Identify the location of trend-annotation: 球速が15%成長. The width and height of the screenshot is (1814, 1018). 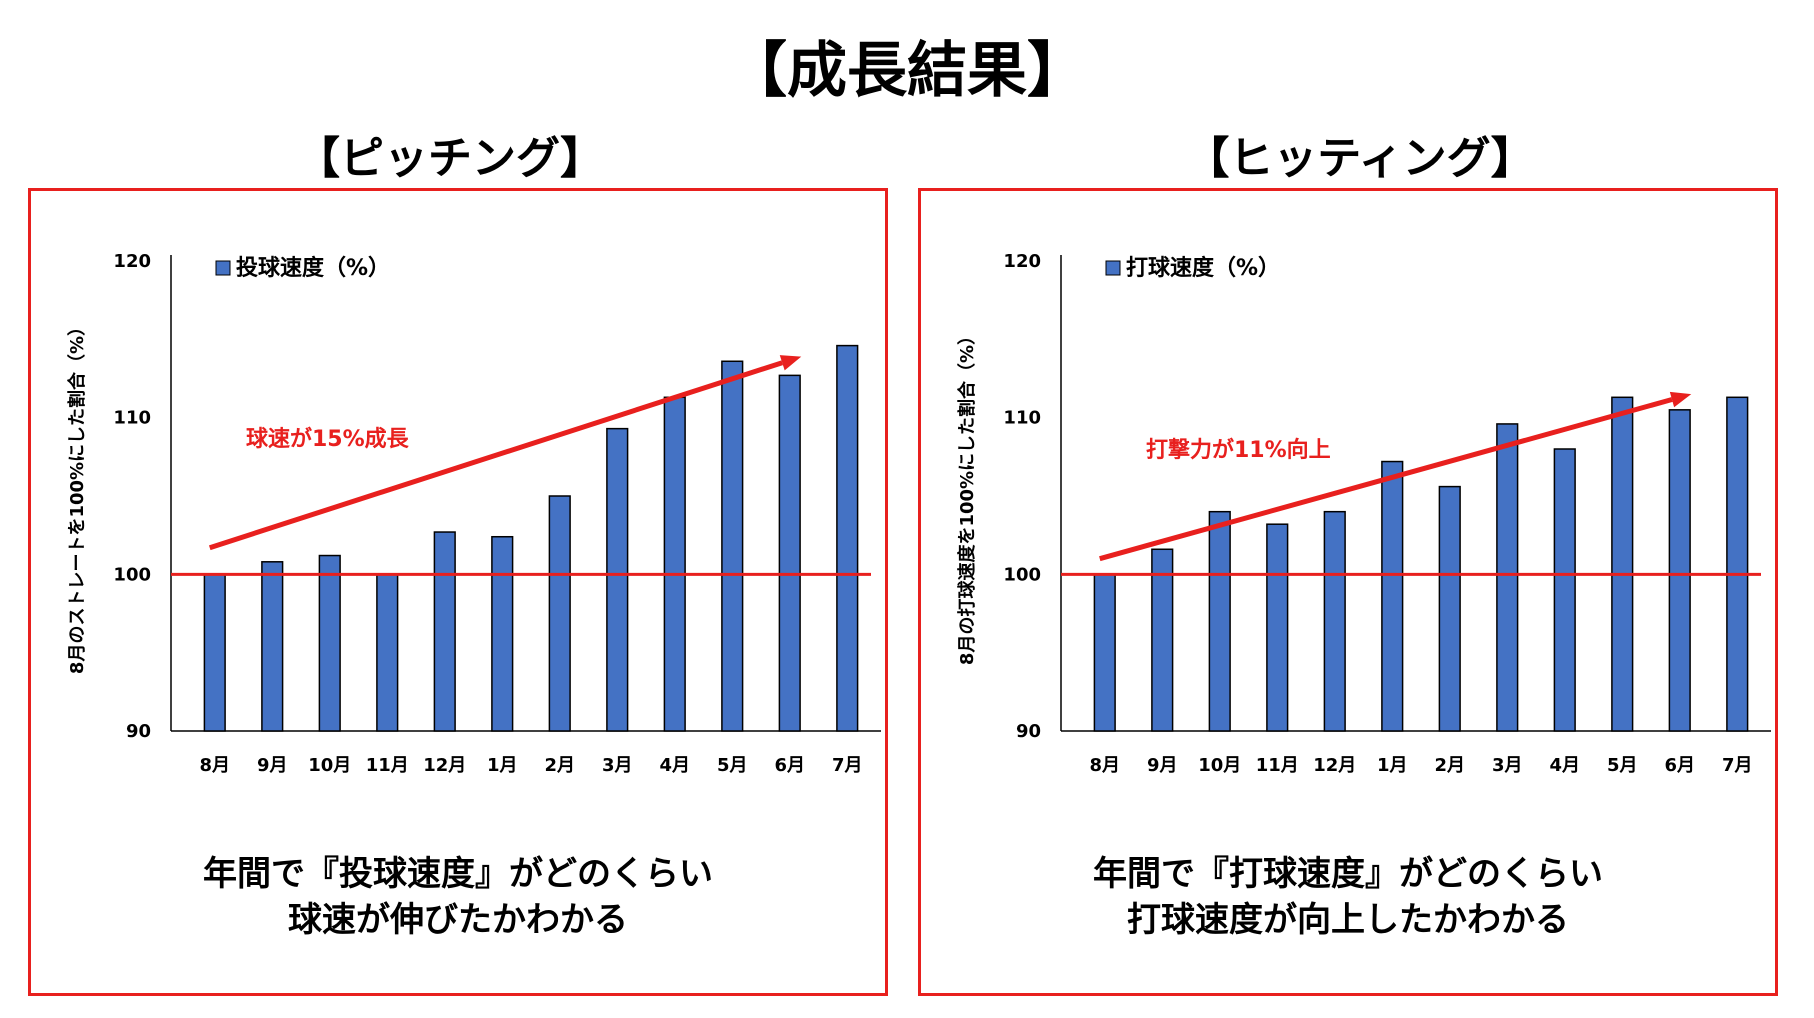
(328, 439).